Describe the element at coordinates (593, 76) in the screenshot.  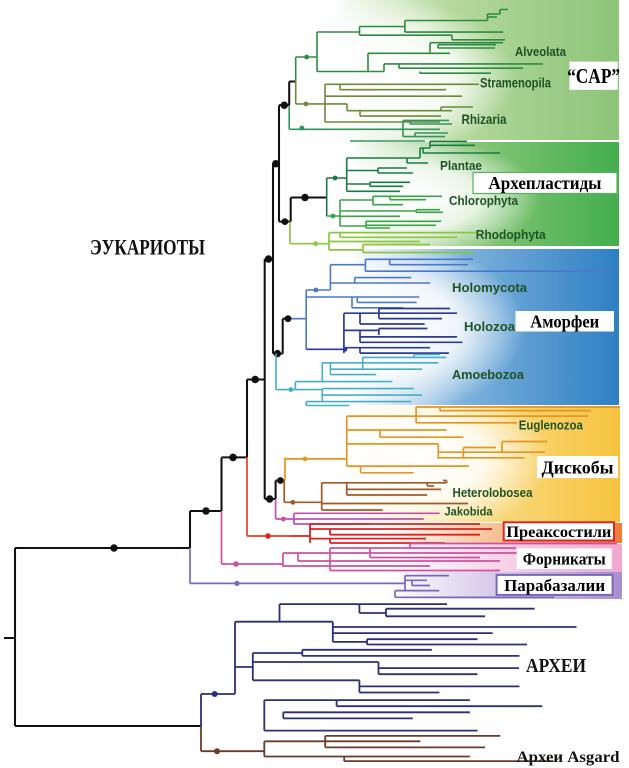
I see `svg-text: “CAP”` at that location.